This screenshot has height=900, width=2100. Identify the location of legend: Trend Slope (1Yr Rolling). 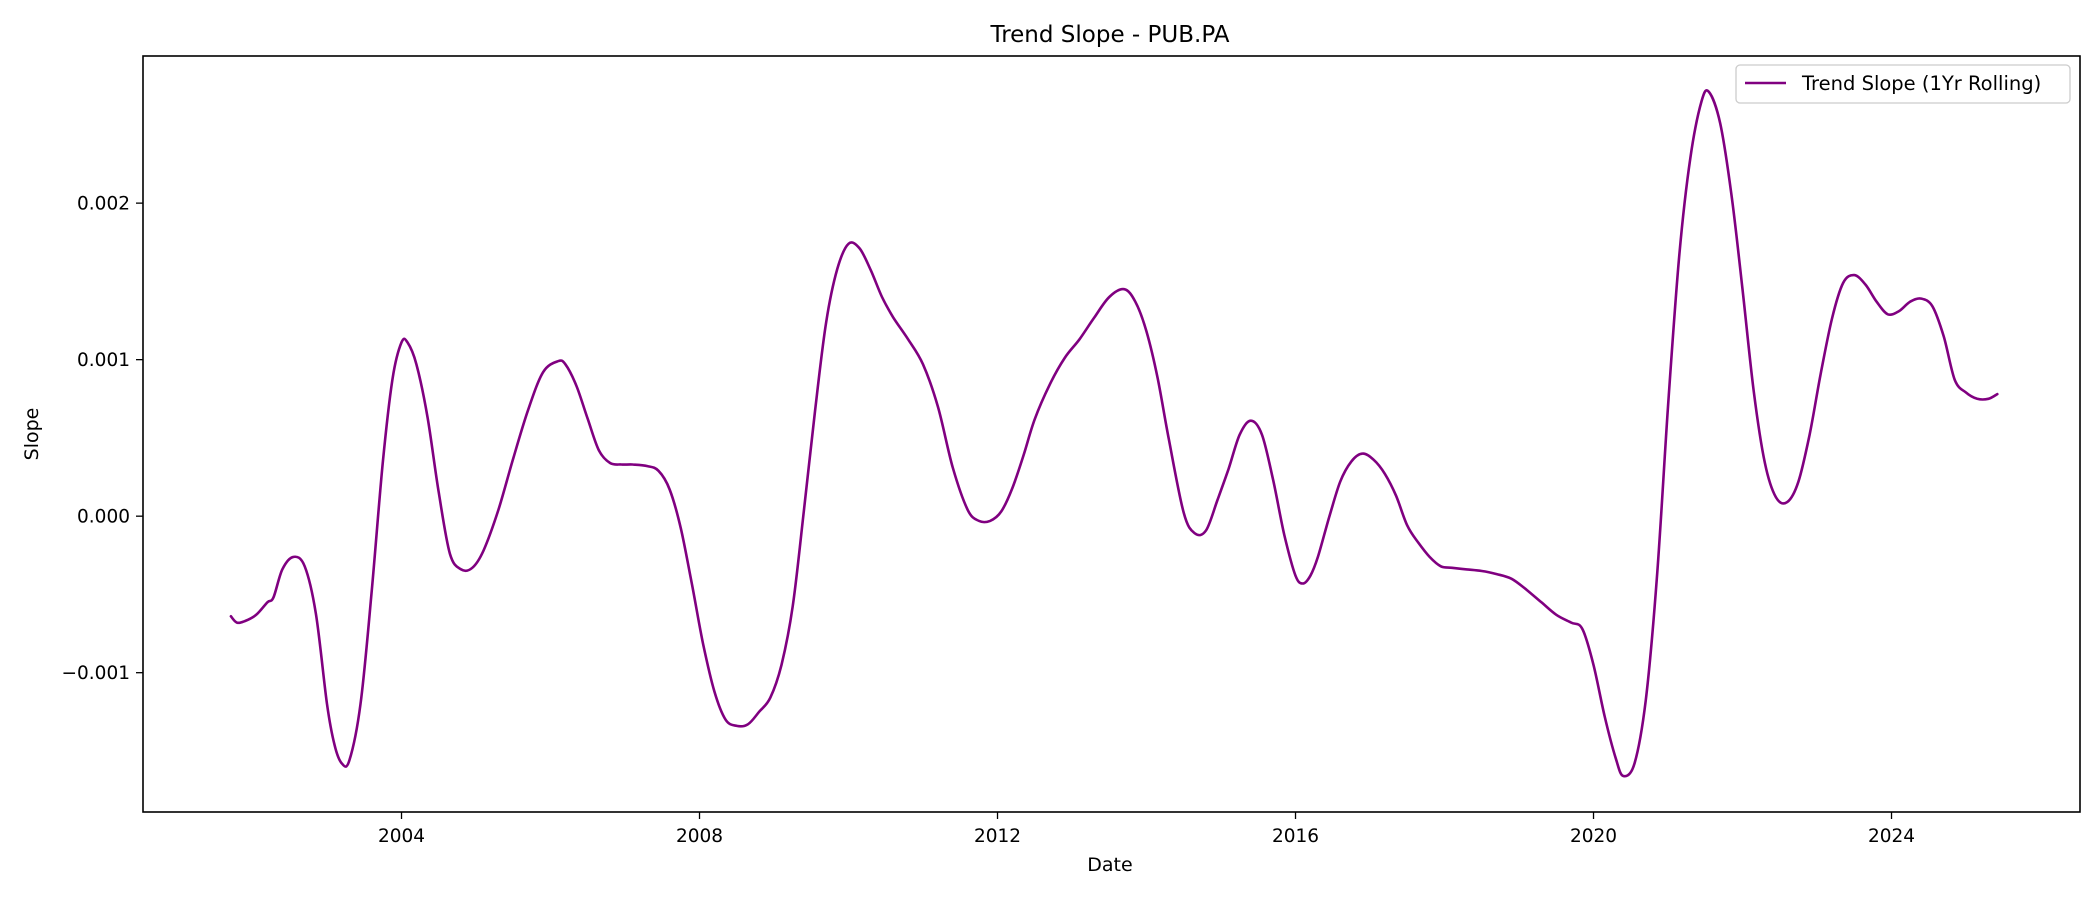
(1903, 84).